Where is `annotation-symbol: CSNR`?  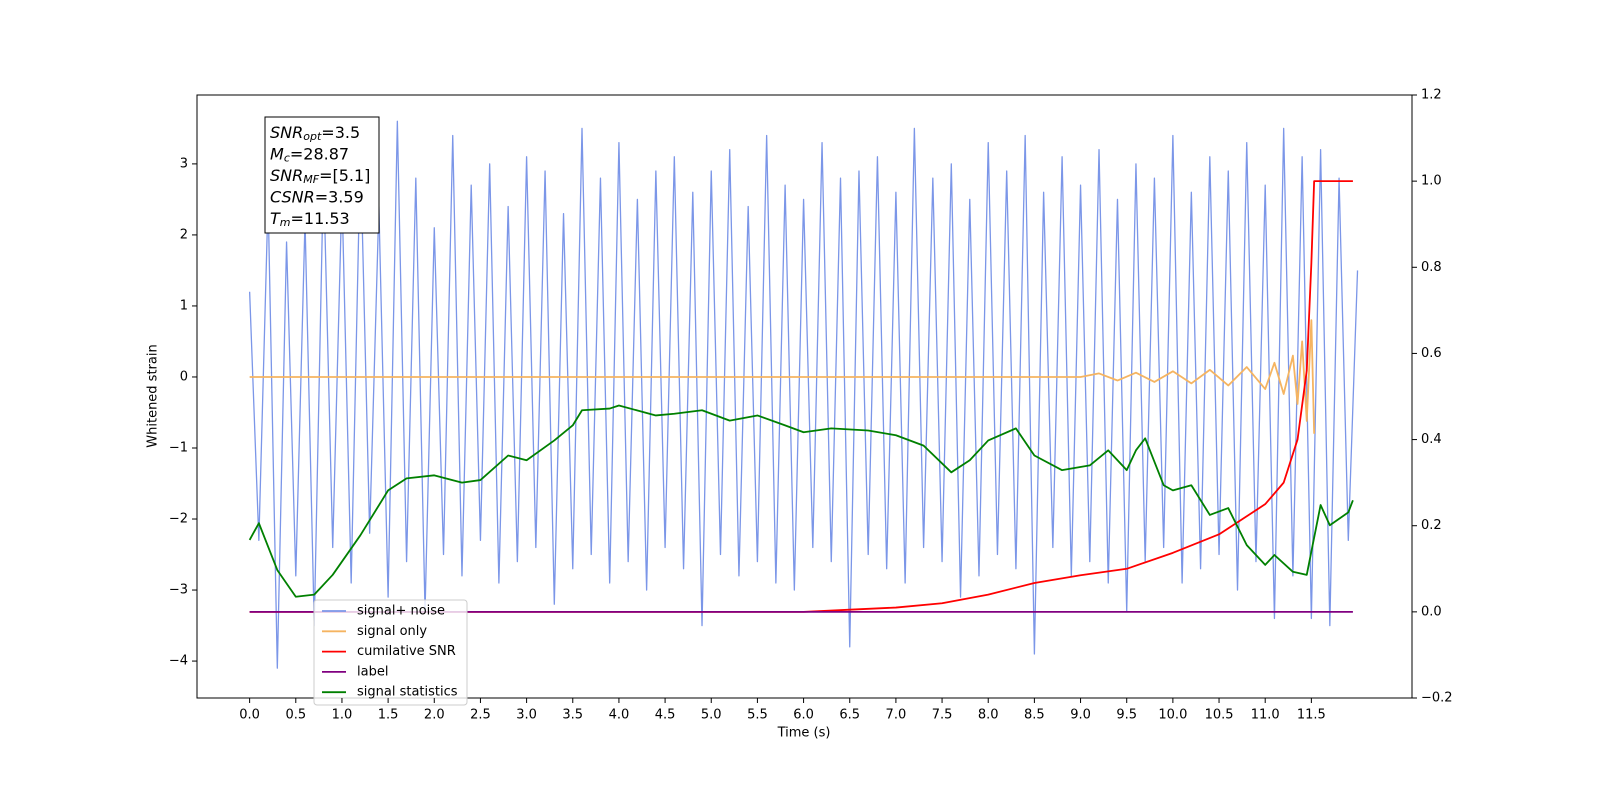 annotation-symbol: CSNR is located at coordinates (292, 196).